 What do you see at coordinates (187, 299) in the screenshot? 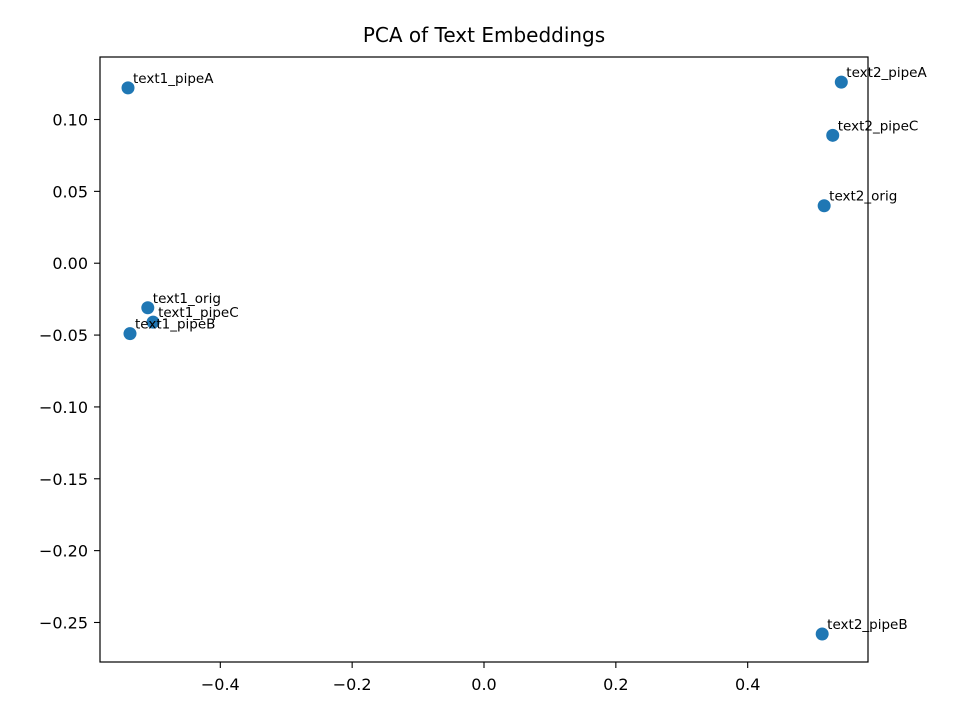
I see `data-point-label: text1_orig` at bounding box center [187, 299].